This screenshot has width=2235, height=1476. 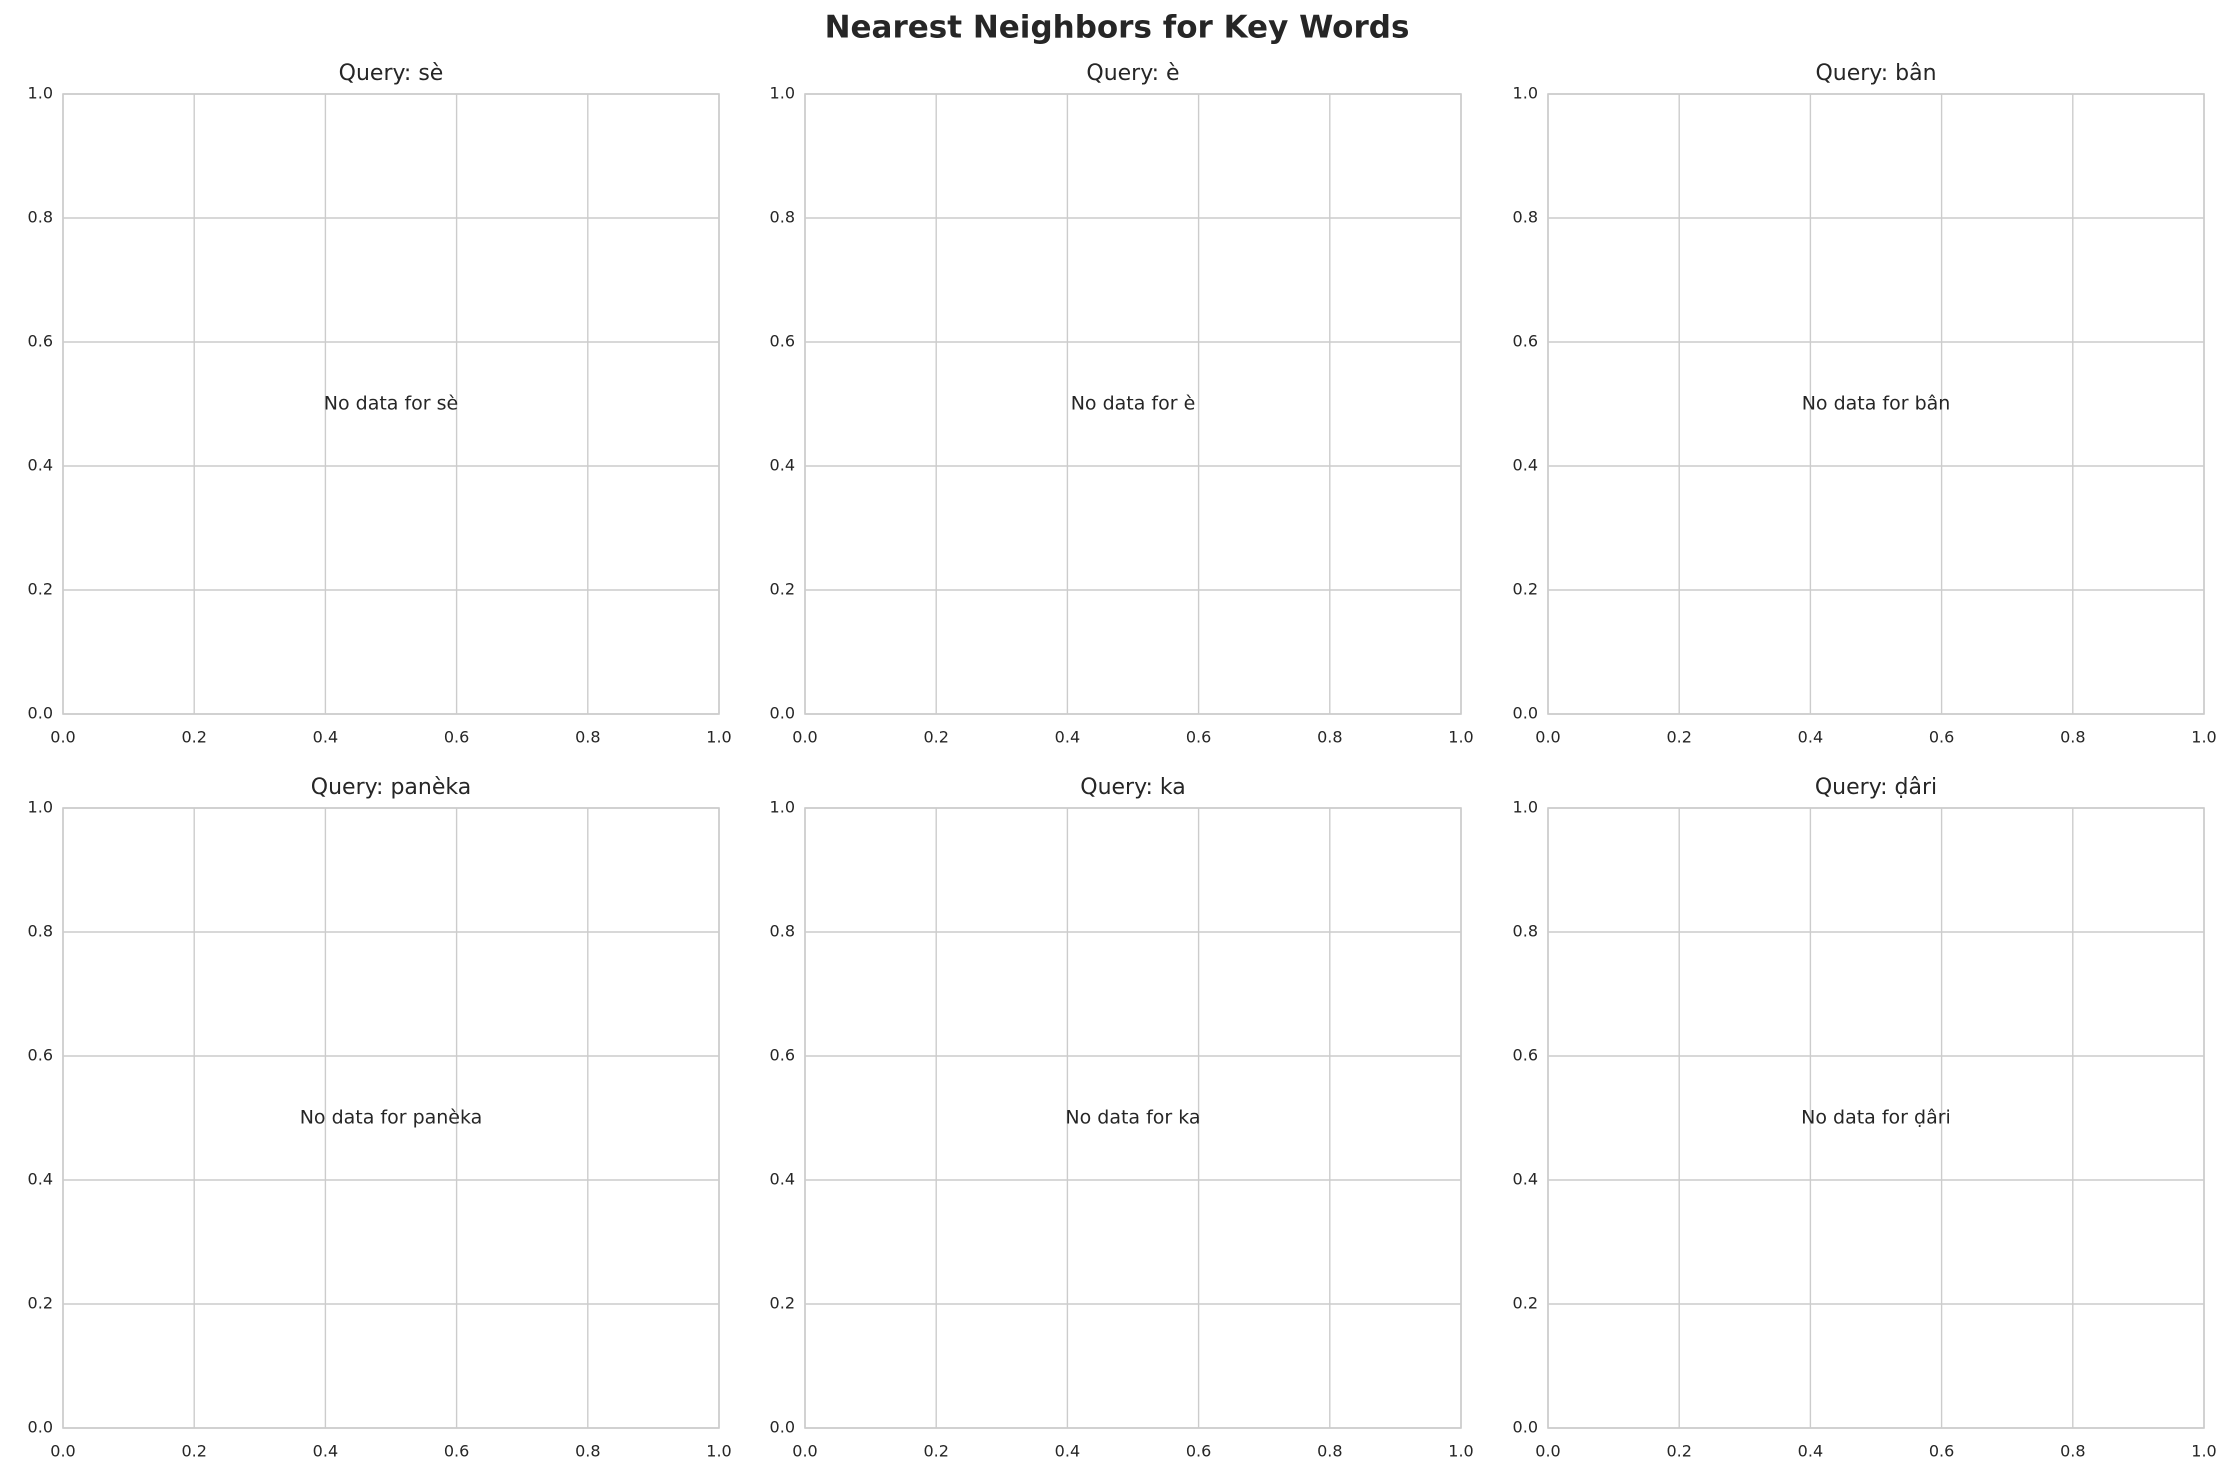 What do you see at coordinates (1876, 787) in the screenshot?
I see `subplot-title: Query: ḍâri` at bounding box center [1876, 787].